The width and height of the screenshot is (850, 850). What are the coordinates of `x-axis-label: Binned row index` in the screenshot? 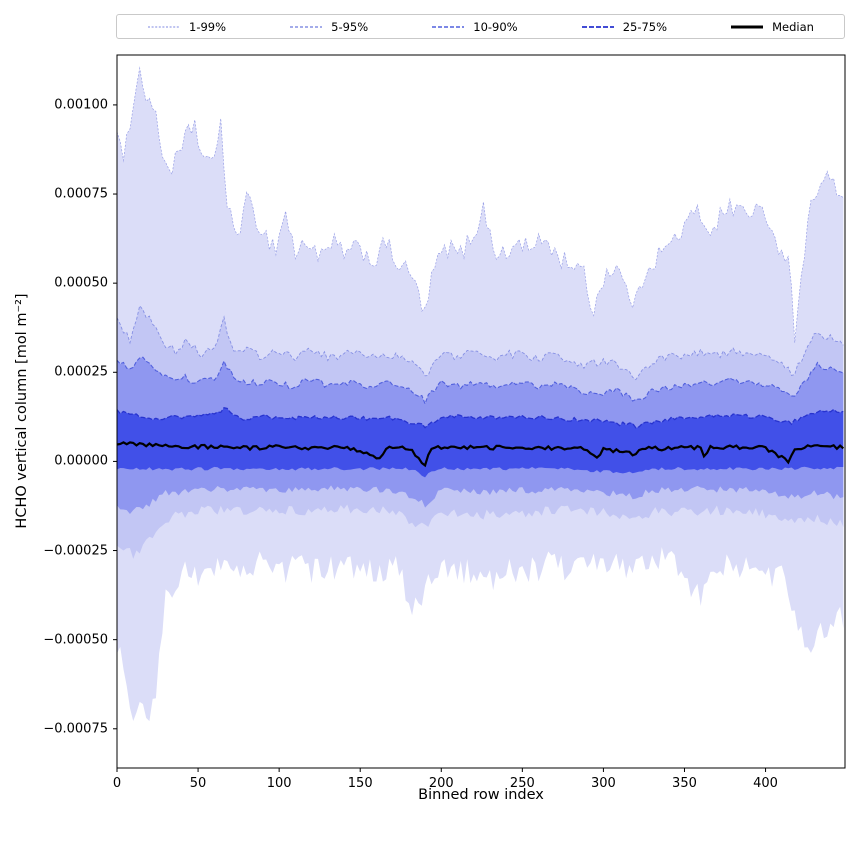 It's located at (481, 795).